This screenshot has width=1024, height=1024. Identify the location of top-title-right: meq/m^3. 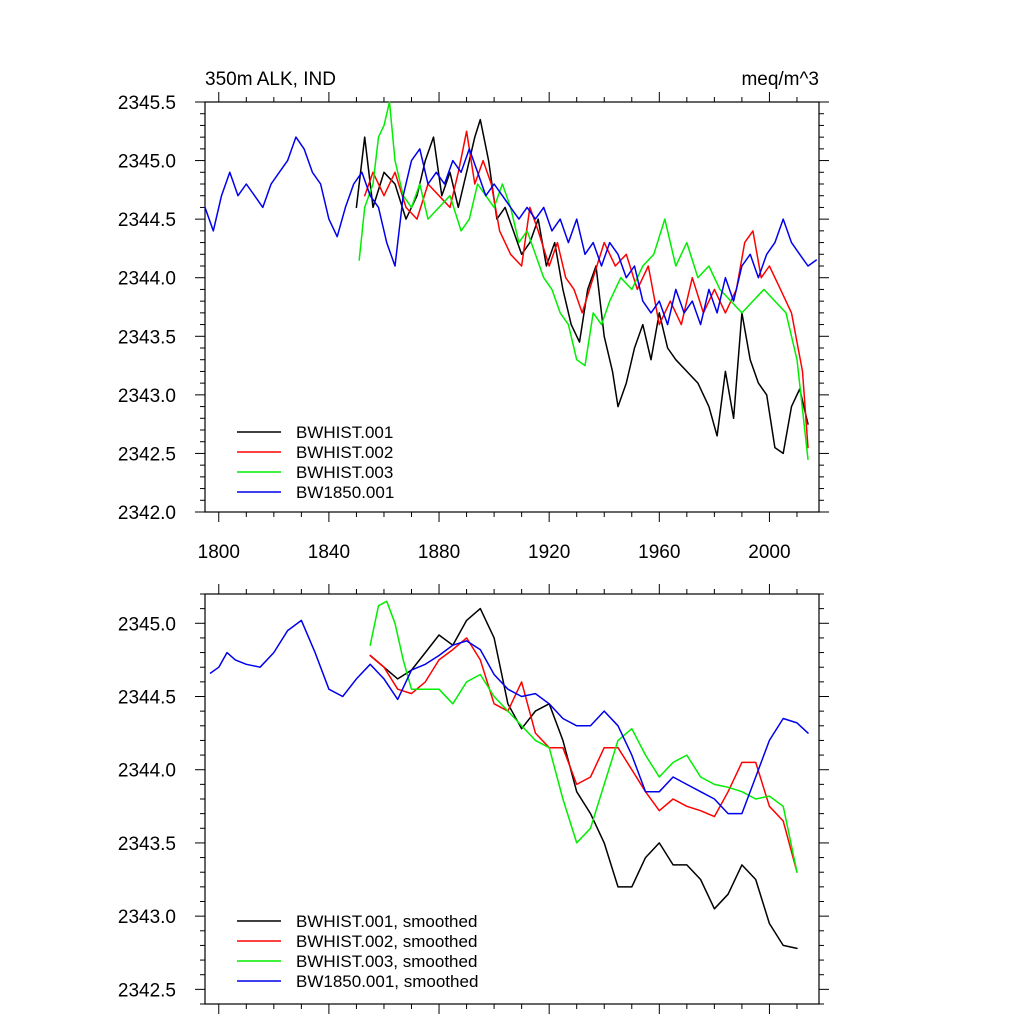
(780, 79).